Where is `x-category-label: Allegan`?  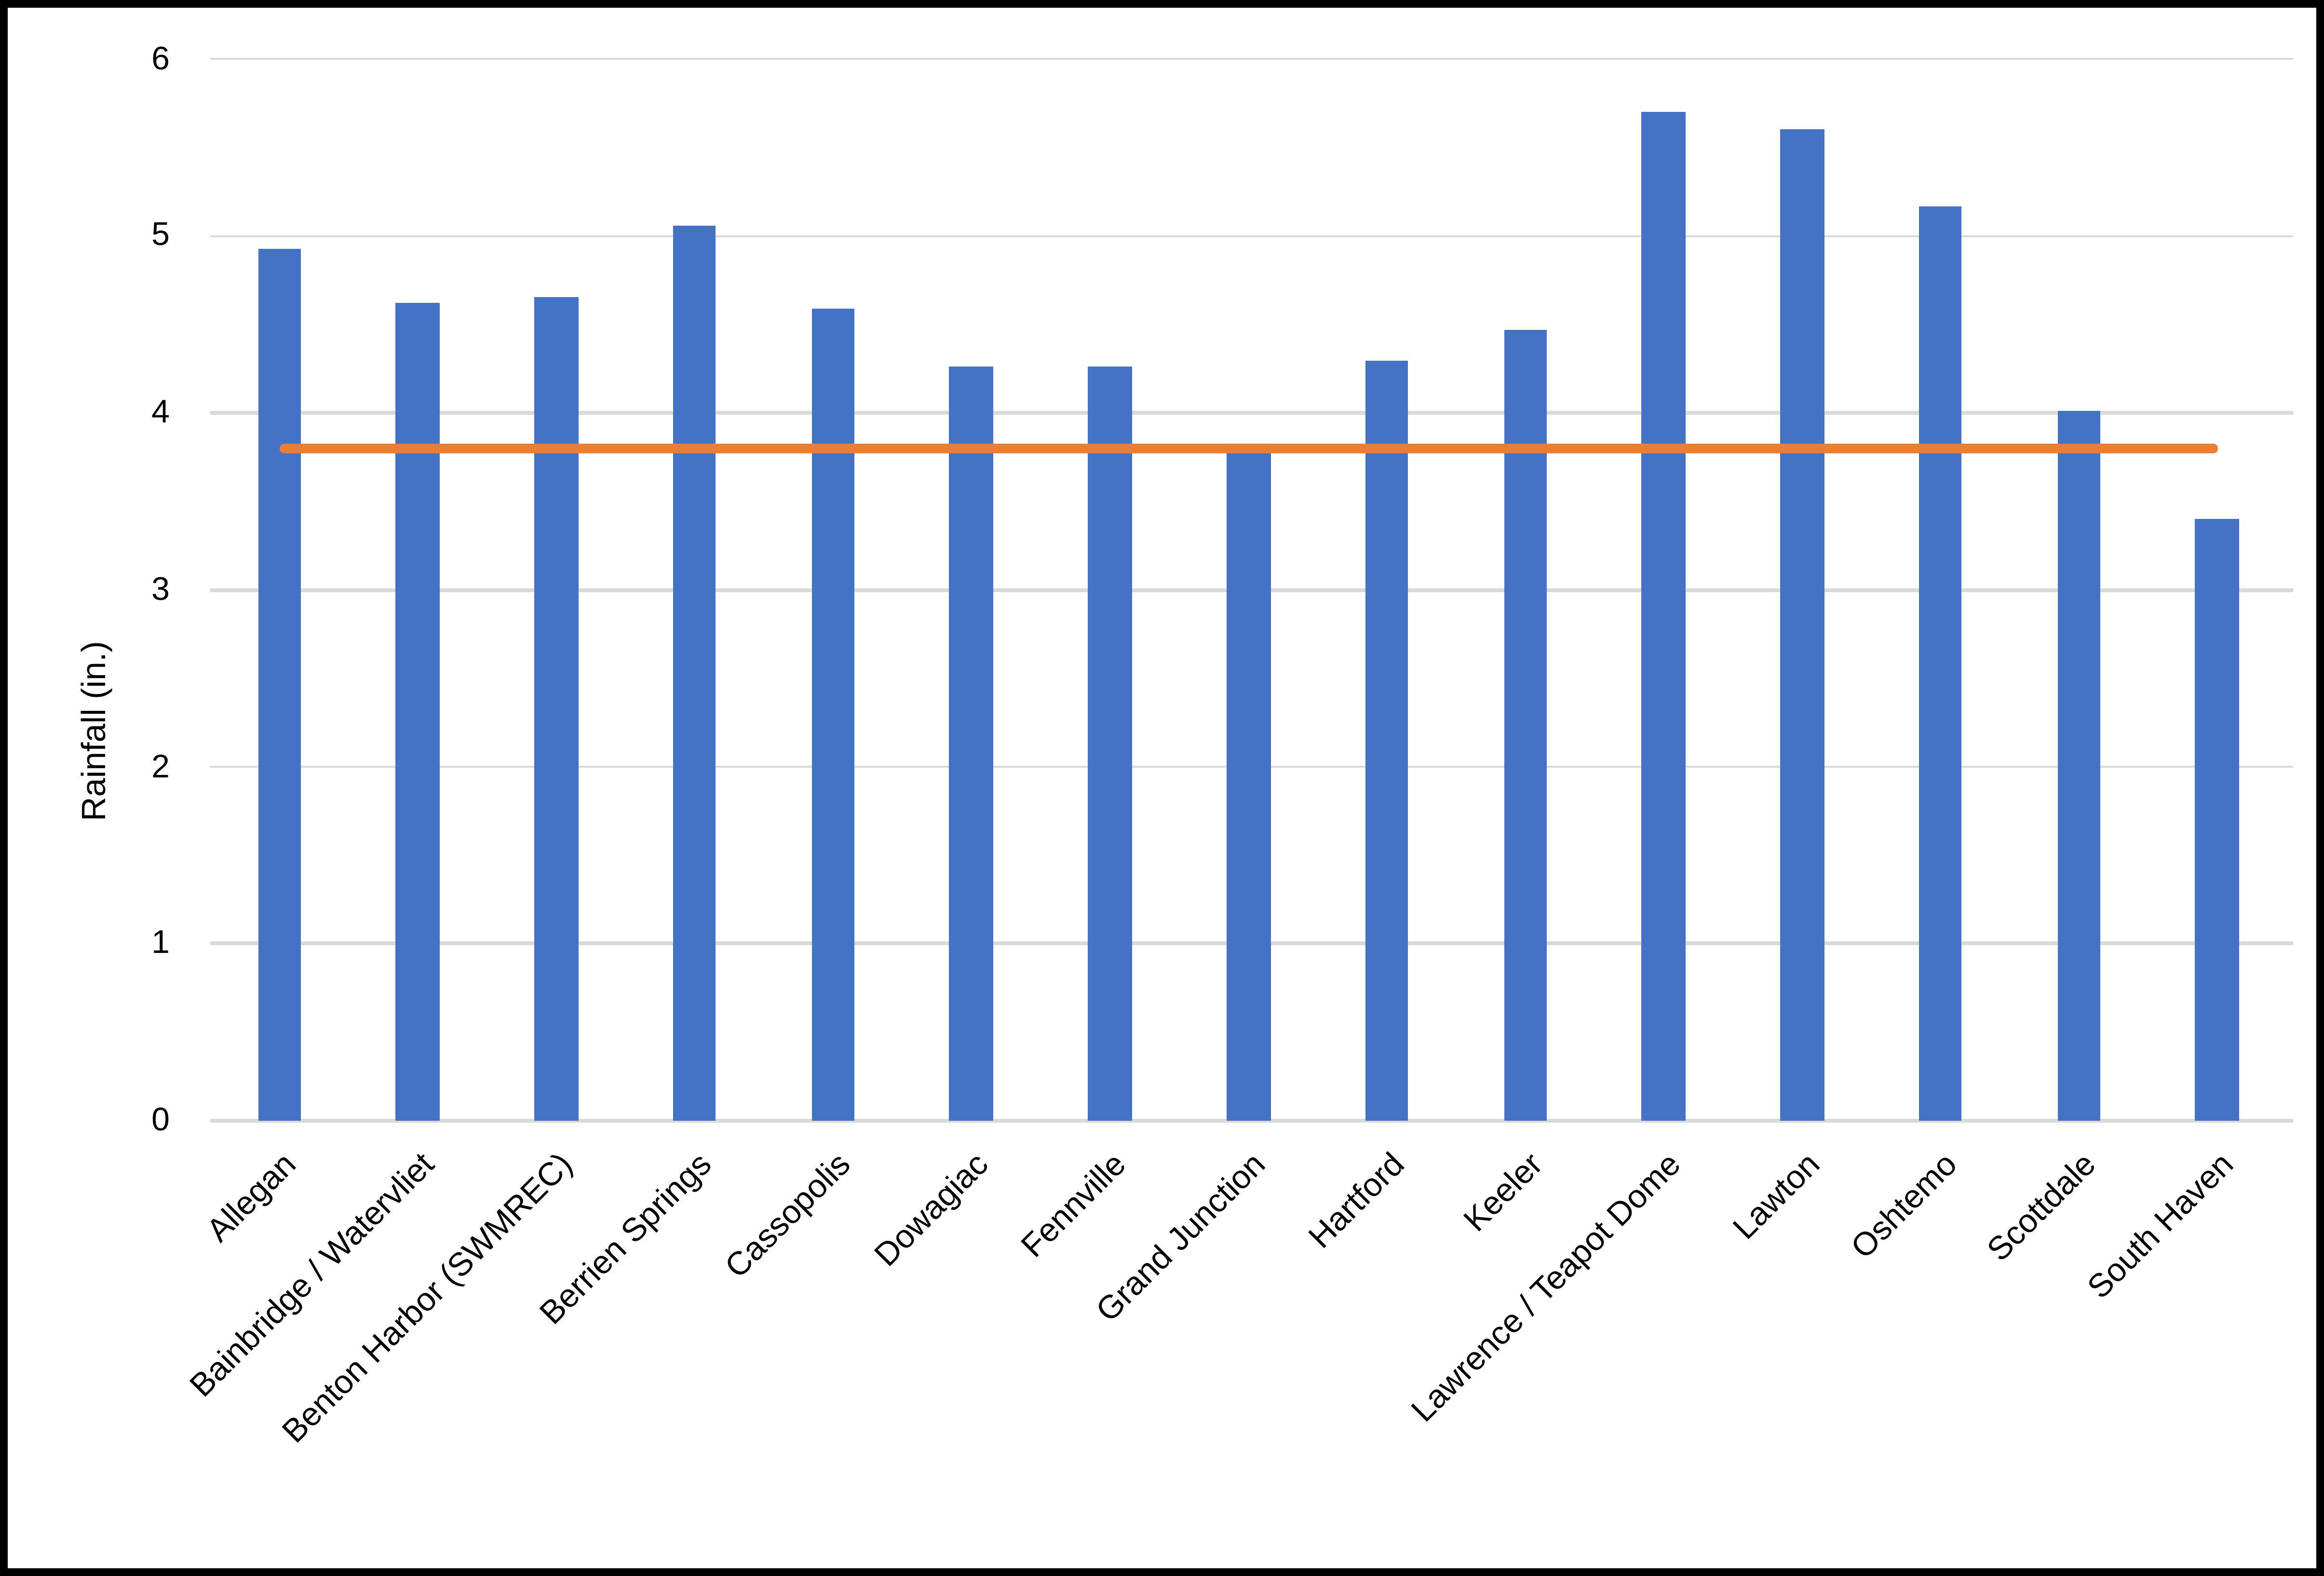
x-category-label: Allegan is located at coordinates (252, 1198).